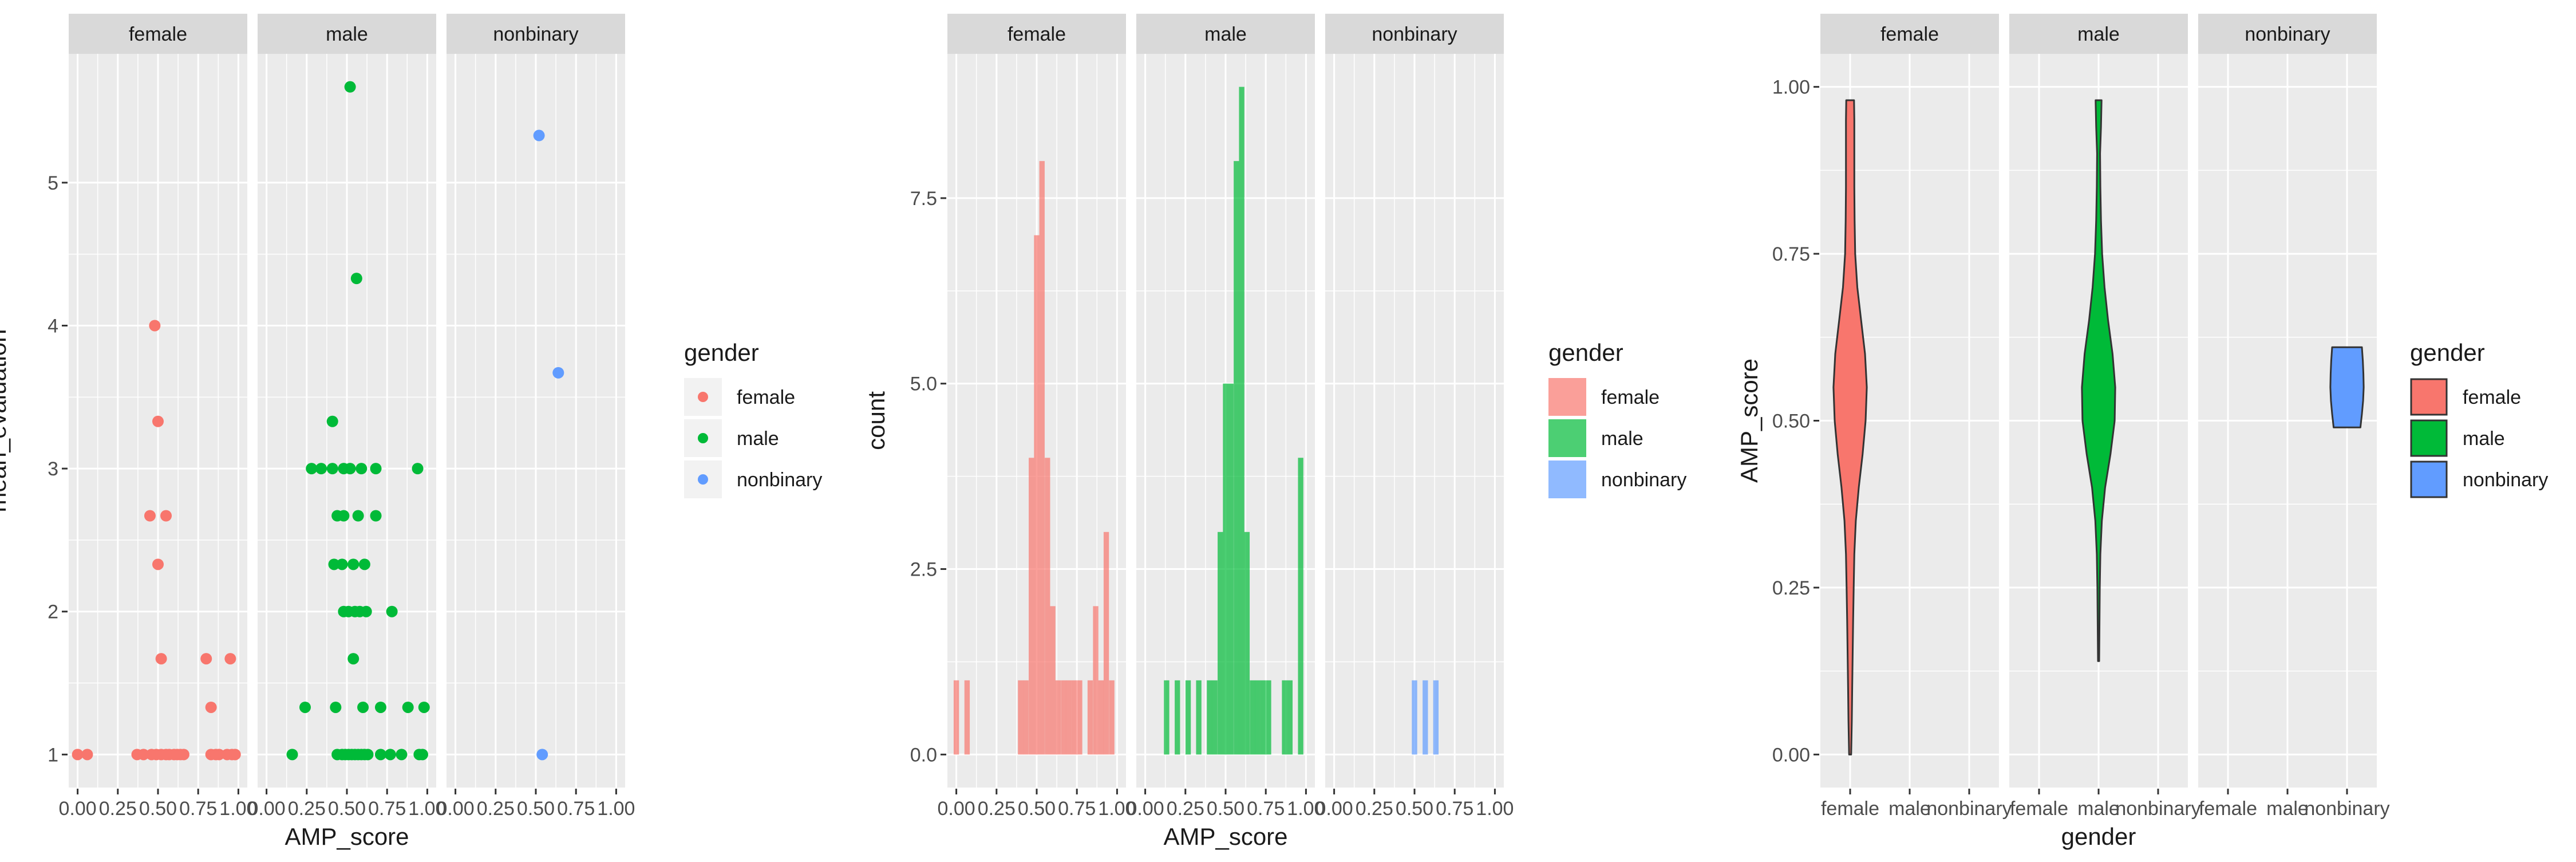  I want to click on y-tick-label: 2.5, so click(923, 570).